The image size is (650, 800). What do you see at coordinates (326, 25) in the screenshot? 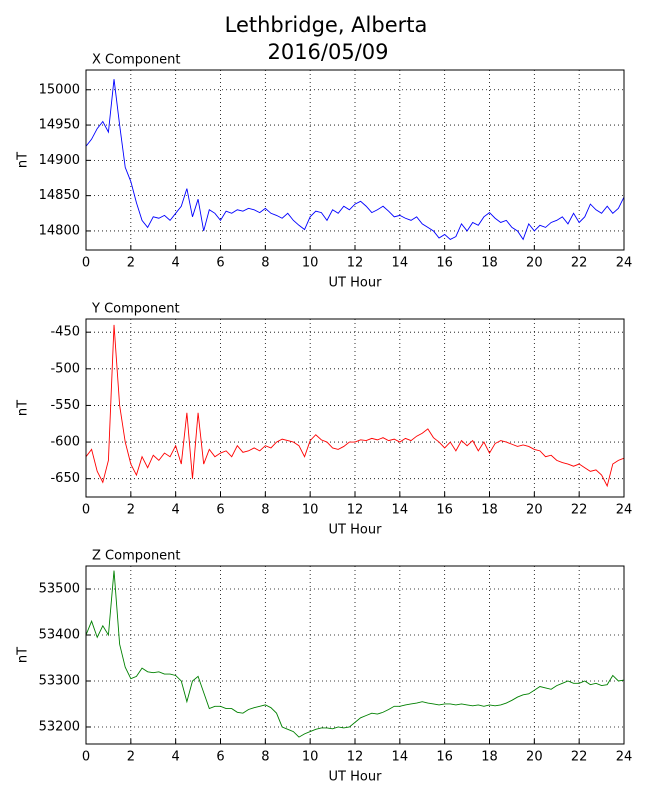
I see `figure-title: Lethbridge, Alberta` at bounding box center [326, 25].